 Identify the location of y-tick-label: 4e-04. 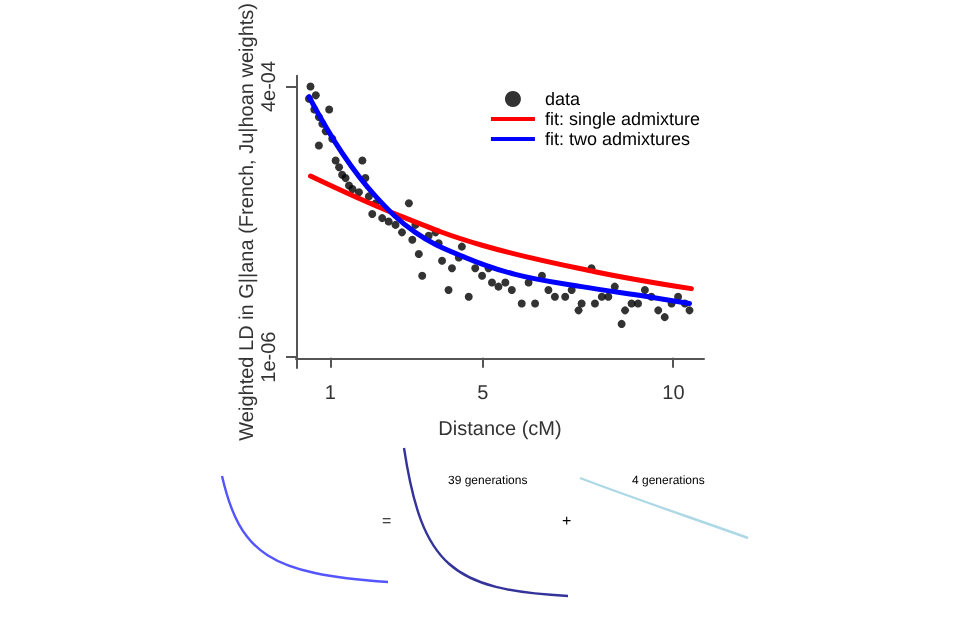
(270, 86).